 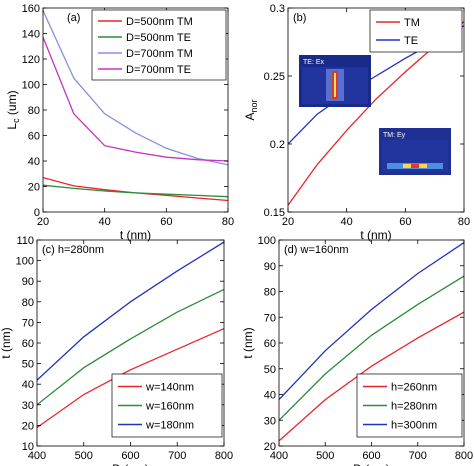 I want to click on y-tick-label: 160, so click(x=31, y=9).